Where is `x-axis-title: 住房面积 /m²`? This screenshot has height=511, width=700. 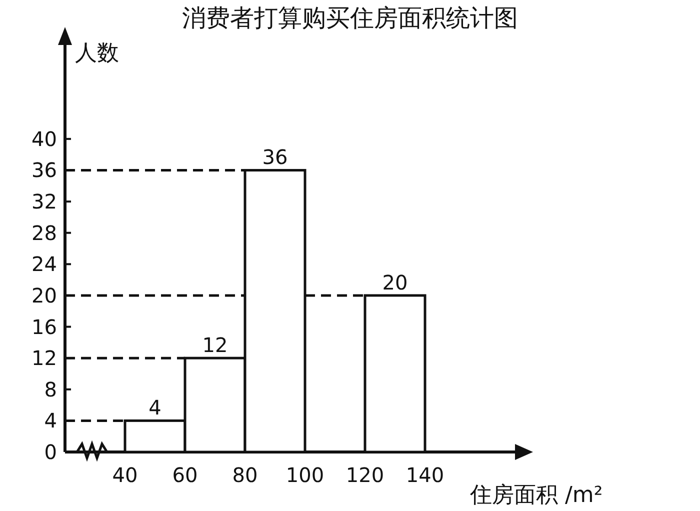 x-axis-title: 住房面积 /m² is located at coordinates (536, 495).